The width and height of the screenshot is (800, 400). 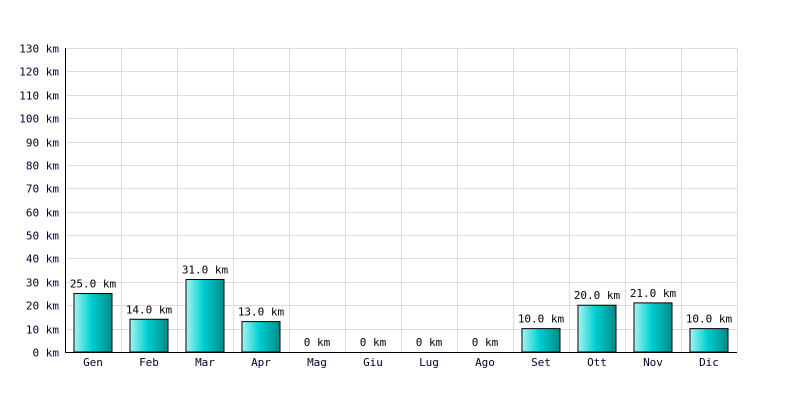 I want to click on y-tick-label: 50 km, so click(x=42, y=236).